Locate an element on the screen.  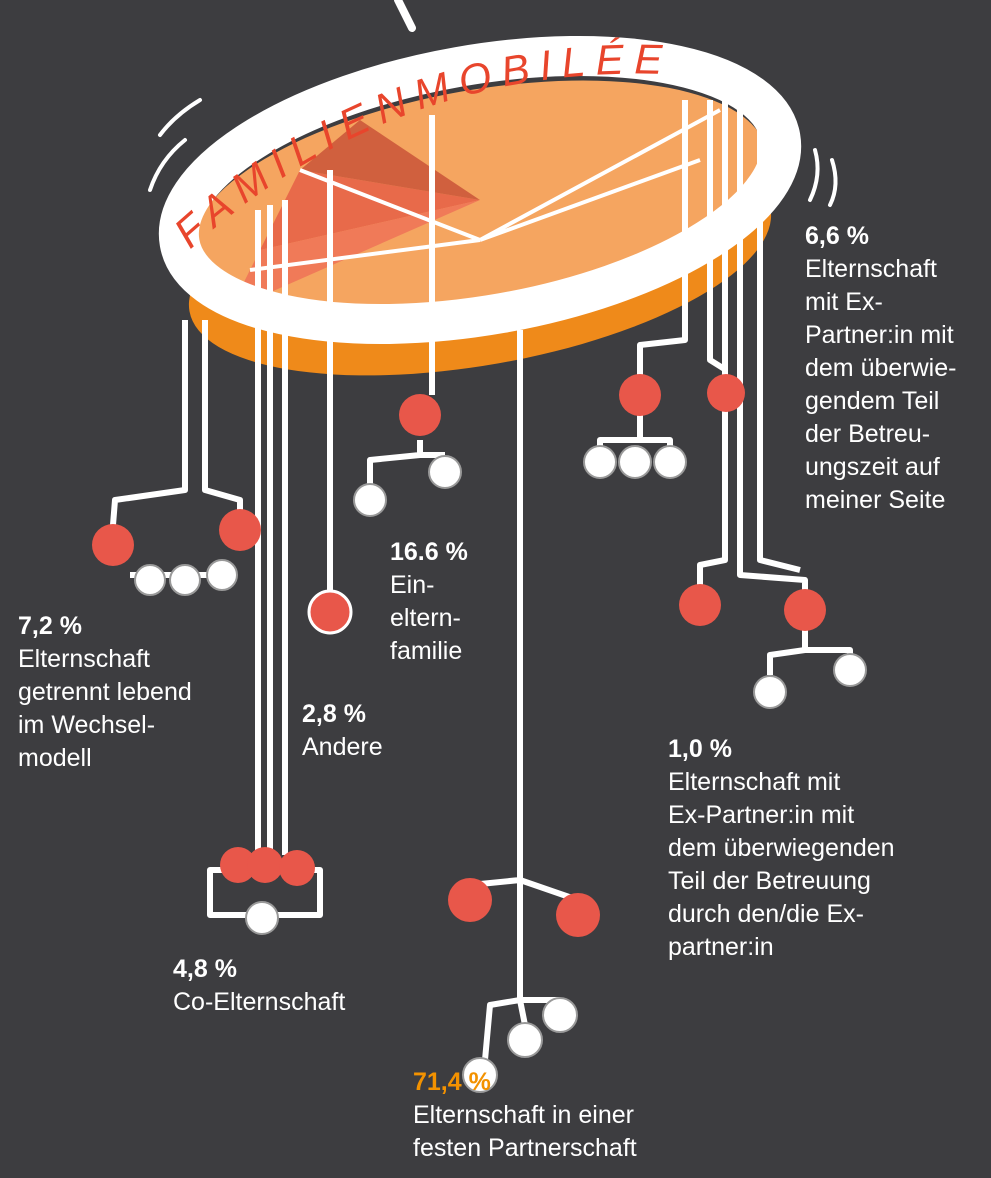
slice is located at coordinates (370, 210).